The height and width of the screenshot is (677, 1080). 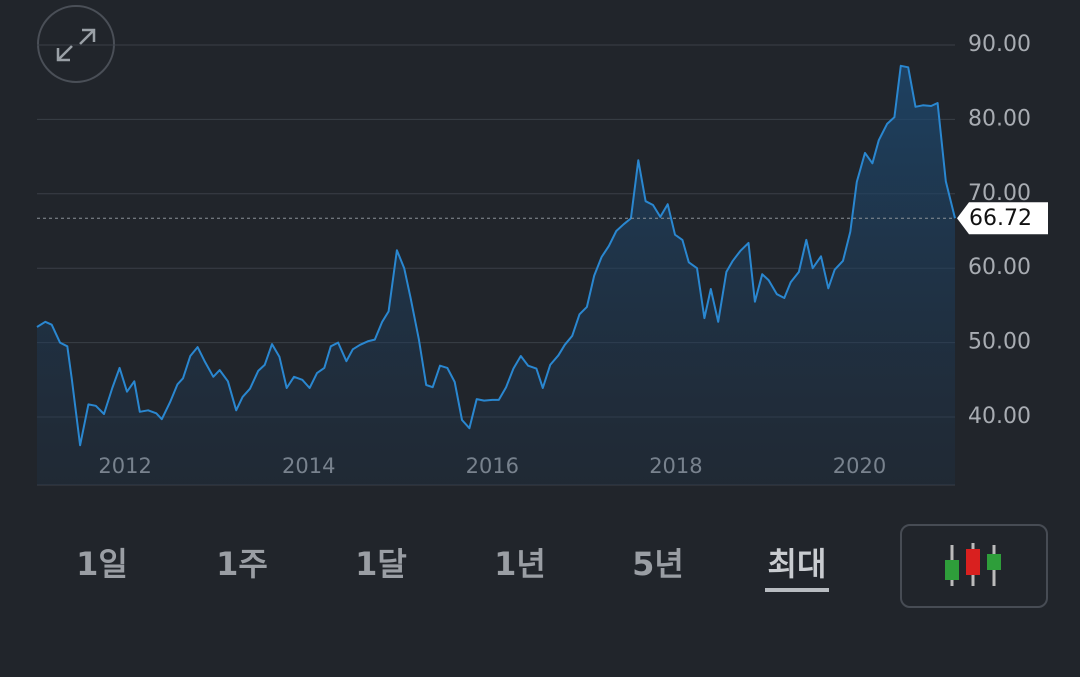 What do you see at coordinates (797, 564) in the screenshot?
I see `range-tab: 최대` at bounding box center [797, 564].